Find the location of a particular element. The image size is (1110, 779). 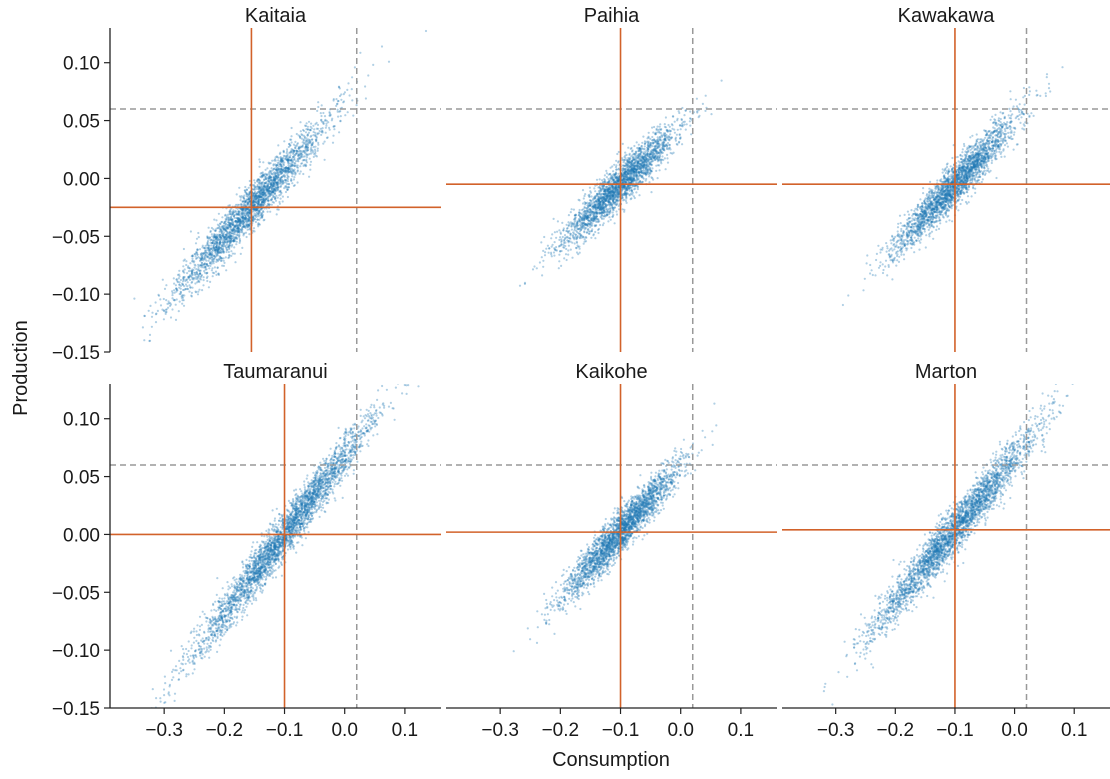

panel-paihia: Paihia is located at coordinates (611, 178).